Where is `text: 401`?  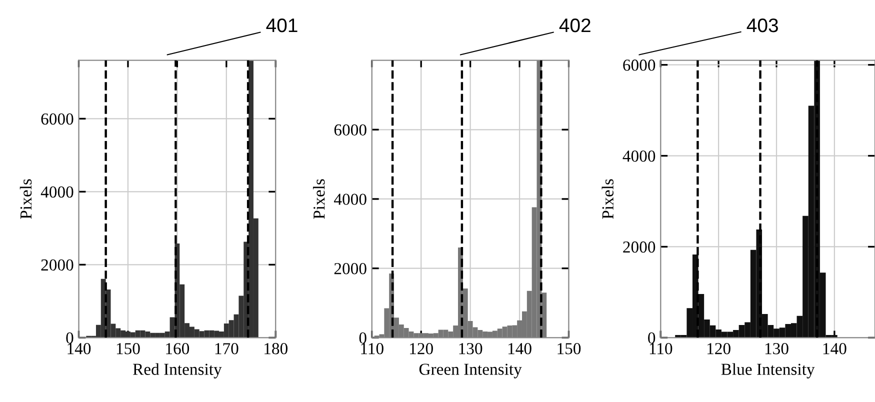 text: 401 is located at coordinates (282, 25).